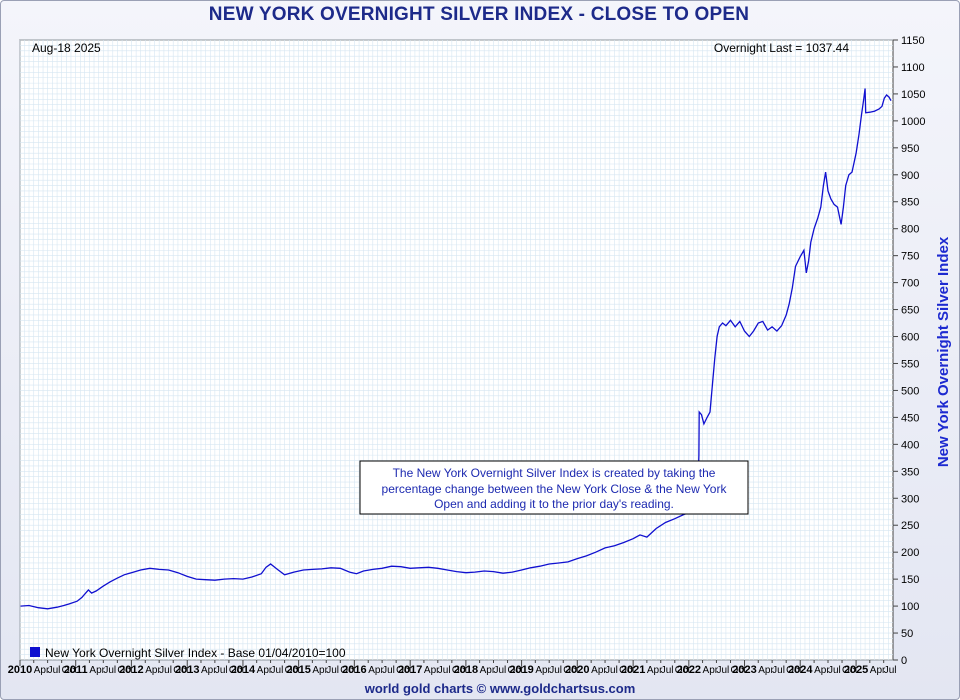 This screenshot has height=700, width=960. What do you see at coordinates (910, 364) in the screenshot?
I see `y-tick-label: 550` at bounding box center [910, 364].